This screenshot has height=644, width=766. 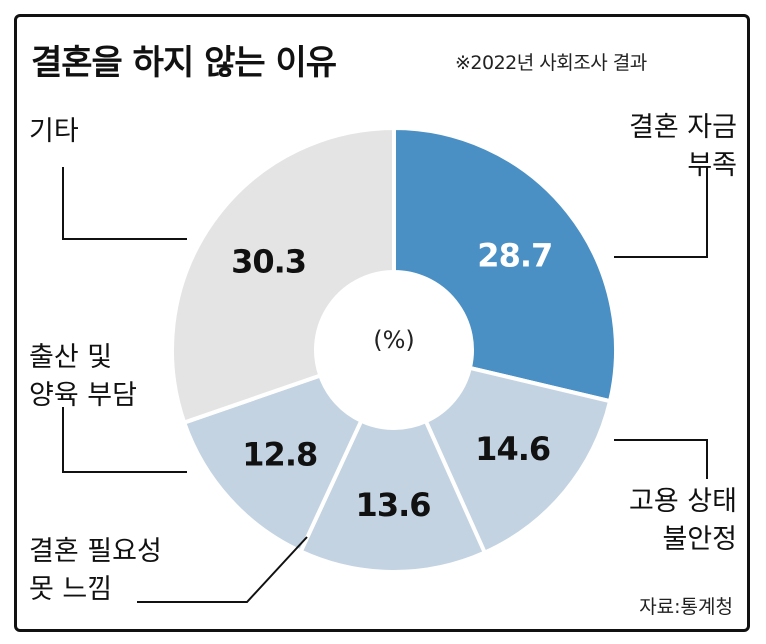 I want to click on slice-label-3: 출산 및 양육 부담, so click(x=83, y=377).